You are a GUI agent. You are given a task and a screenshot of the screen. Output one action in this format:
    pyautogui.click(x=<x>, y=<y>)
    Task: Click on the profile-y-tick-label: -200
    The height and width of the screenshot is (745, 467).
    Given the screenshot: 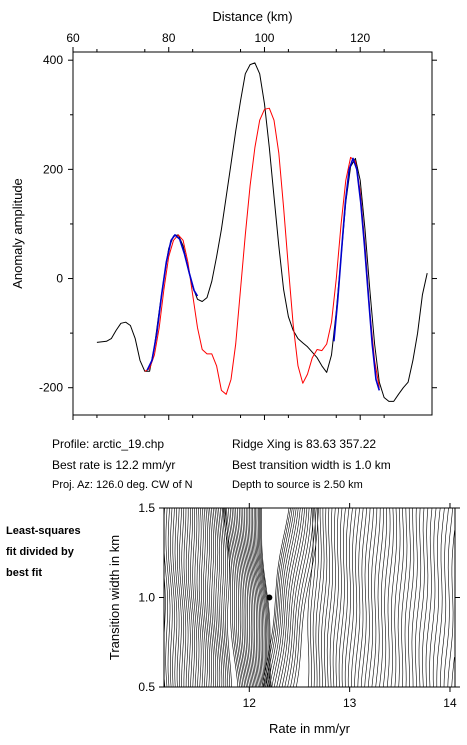 What is the action you would take?
    pyautogui.click(x=51, y=388)
    